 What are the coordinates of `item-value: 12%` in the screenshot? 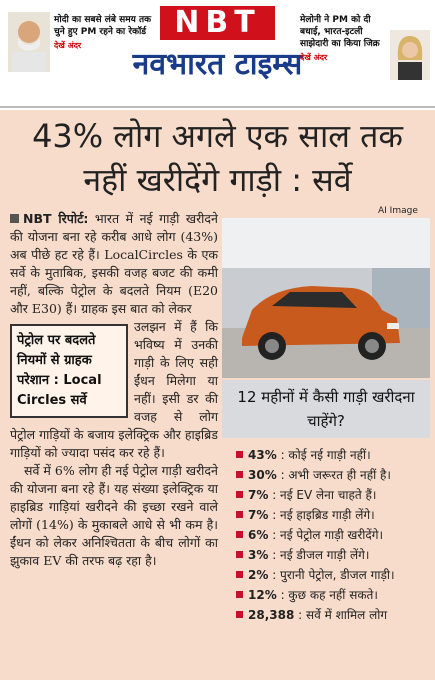 It's located at (262, 595).